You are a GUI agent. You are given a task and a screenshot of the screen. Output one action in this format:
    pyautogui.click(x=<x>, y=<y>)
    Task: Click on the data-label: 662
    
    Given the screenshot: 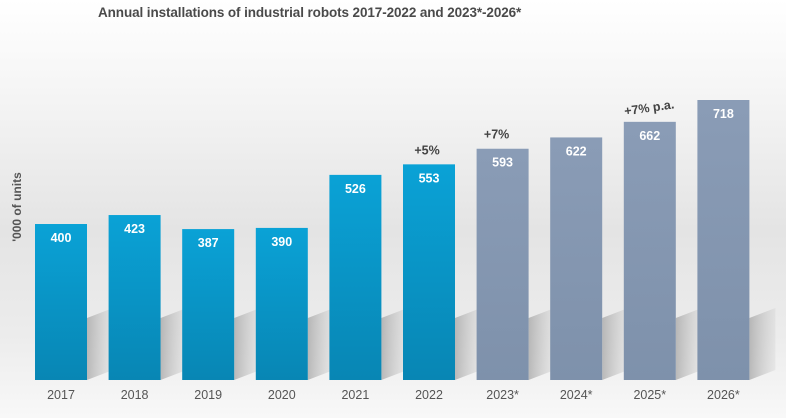 What is the action you would take?
    pyautogui.click(x=649, y=136)
    